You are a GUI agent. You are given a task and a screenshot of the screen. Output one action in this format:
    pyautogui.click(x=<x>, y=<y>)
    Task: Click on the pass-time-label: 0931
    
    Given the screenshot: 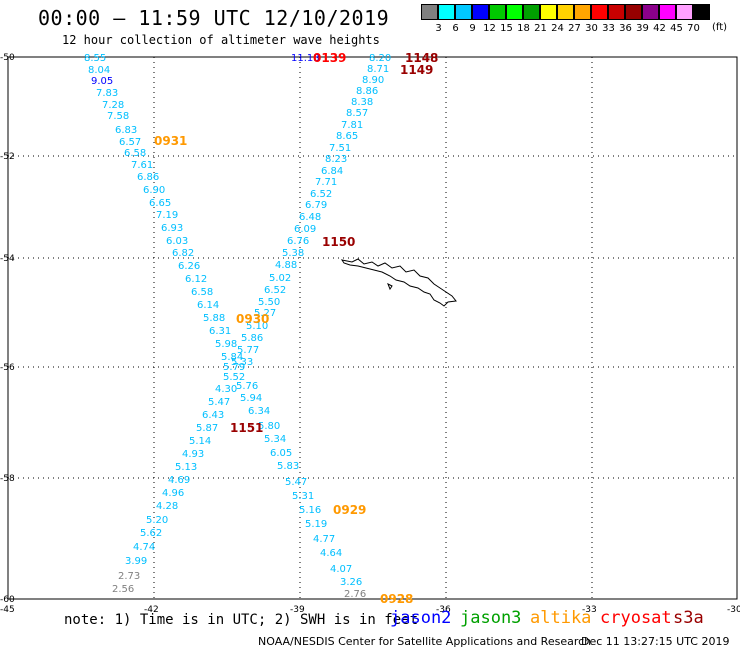 What is the action you would take?
    pyautogui.click(x=170, y=141)
    